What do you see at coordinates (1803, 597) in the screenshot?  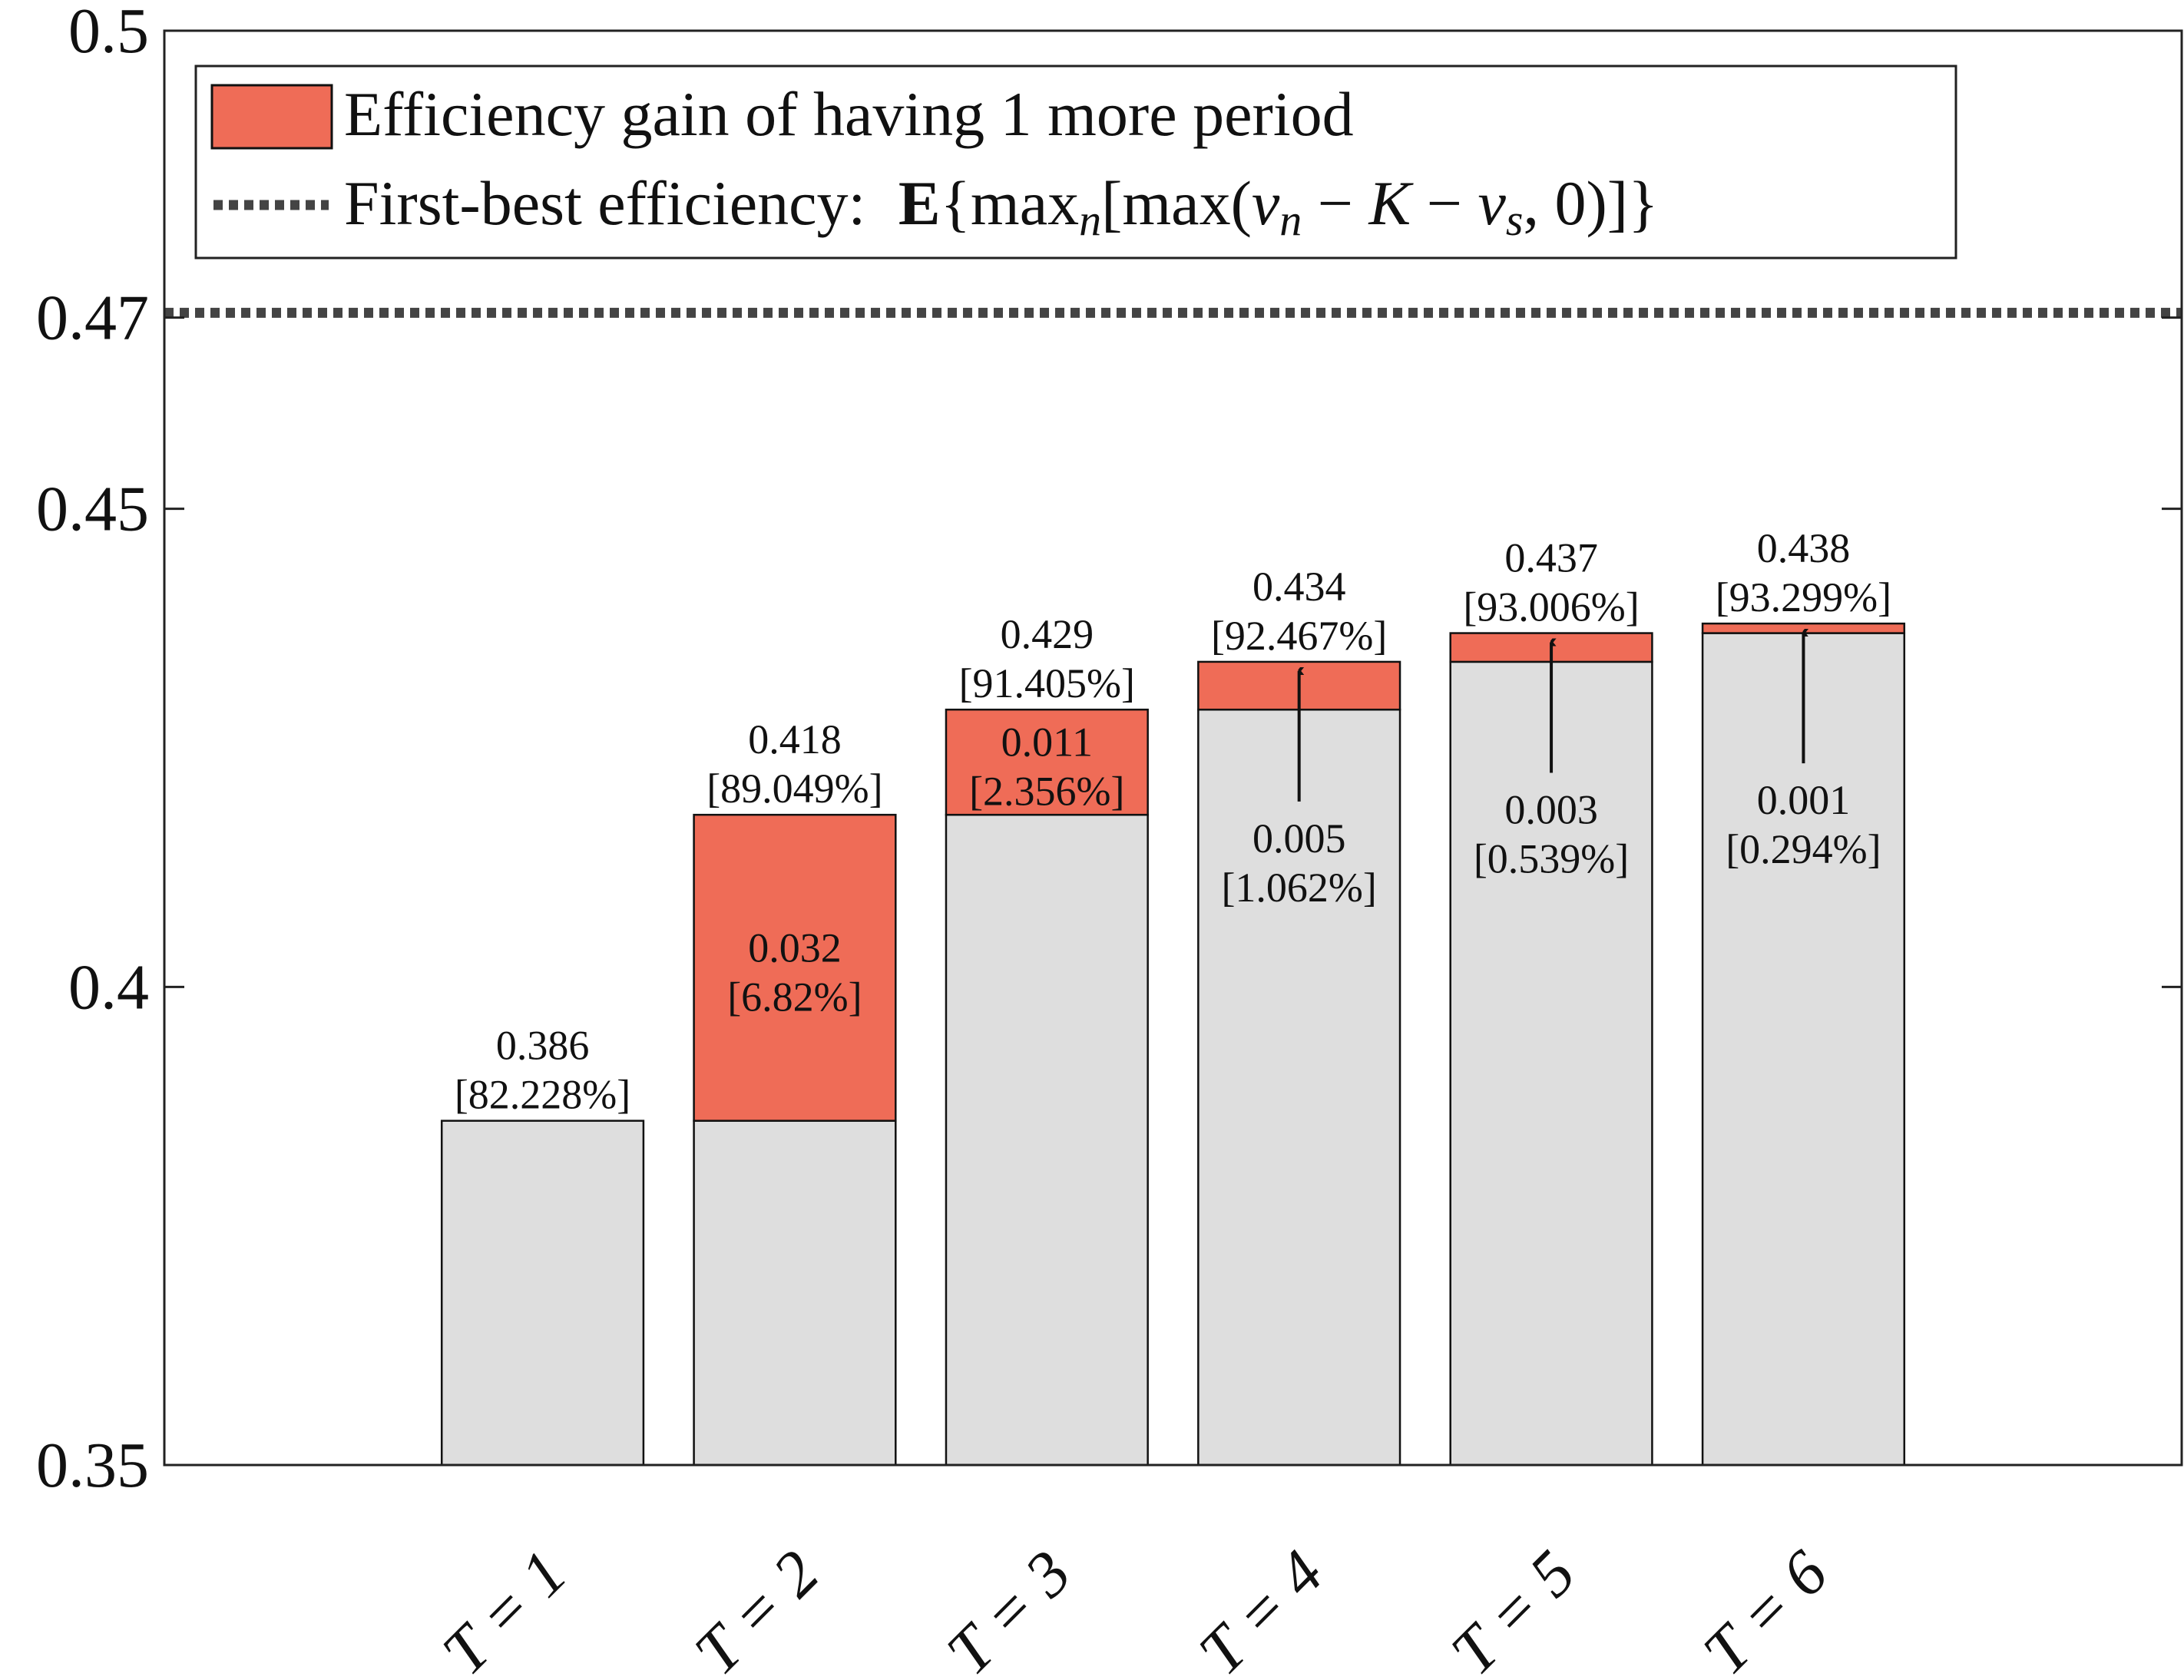 I see `total-pct-label-6: [93.299%]` at bounding box center [1803, 597].